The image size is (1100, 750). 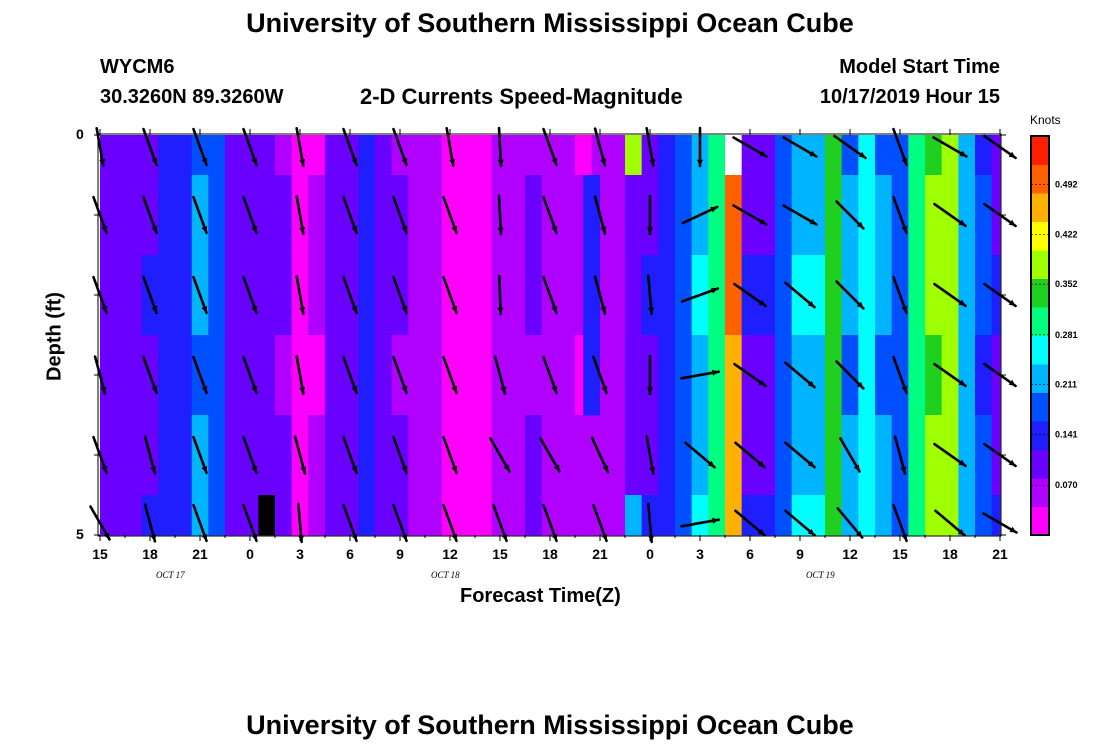 What do you see at coordinates (800, 554) in the screenshot?
I see `x-tick-label: 9` at bounding box center [800, 554].